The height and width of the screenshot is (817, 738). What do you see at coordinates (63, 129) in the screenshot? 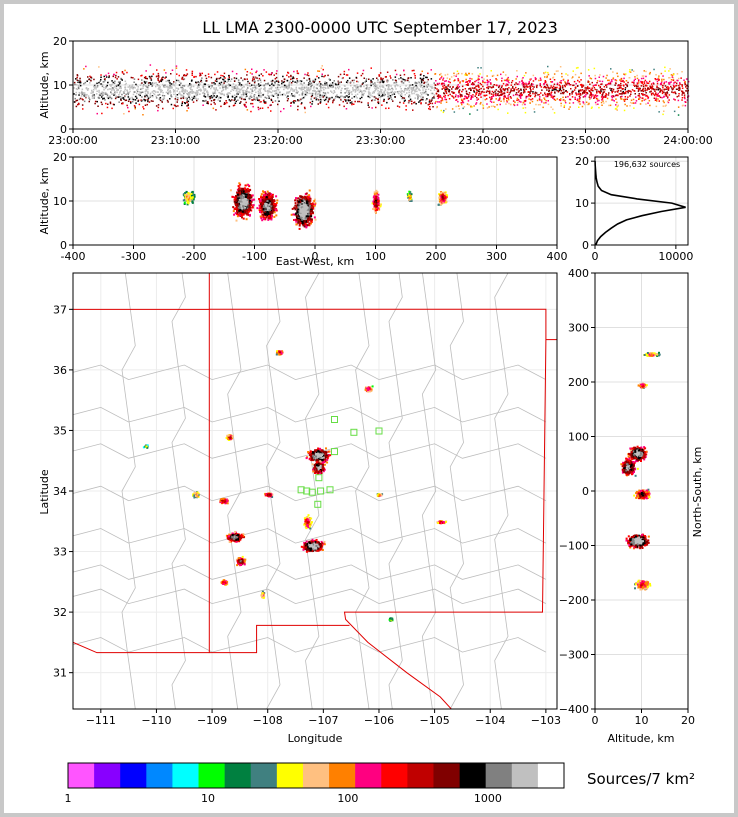
I see `y-tick-label: 0` at bounding box center [63, 129].